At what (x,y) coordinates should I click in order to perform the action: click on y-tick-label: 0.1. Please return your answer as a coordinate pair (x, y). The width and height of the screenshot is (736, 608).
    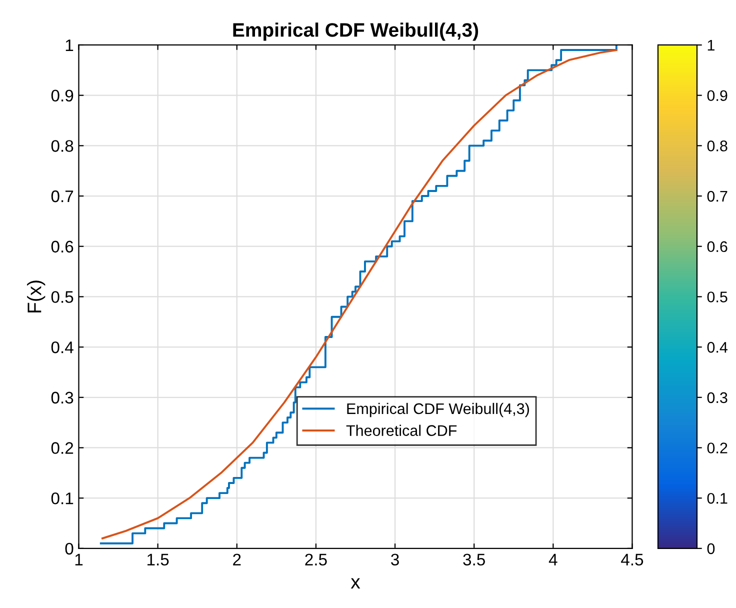
    Looking at the image, I should click on (62, 498).